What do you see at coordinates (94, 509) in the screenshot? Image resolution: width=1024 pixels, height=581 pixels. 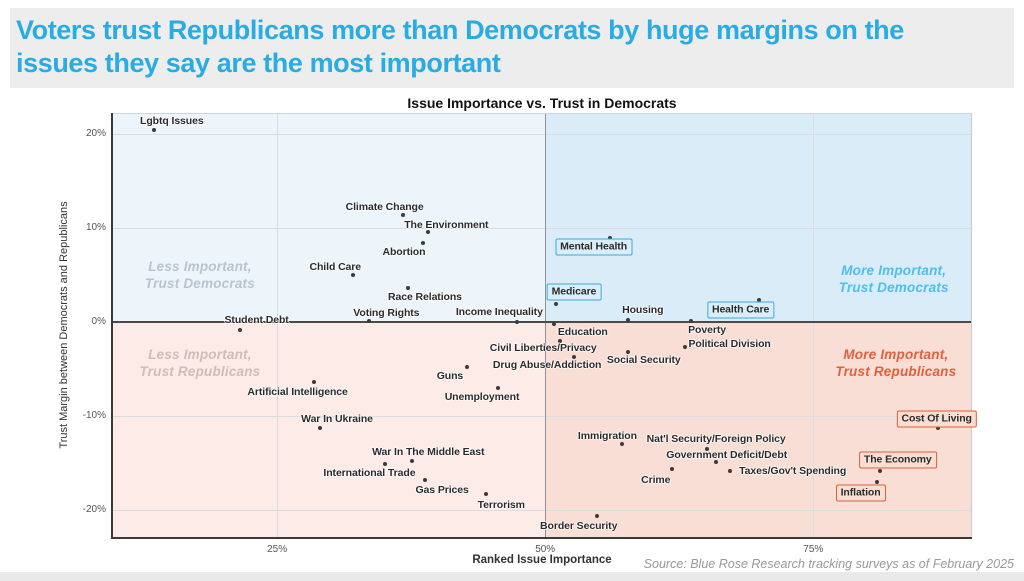 I see `y-tick-label: -20%` at bounding box center [94, 509].